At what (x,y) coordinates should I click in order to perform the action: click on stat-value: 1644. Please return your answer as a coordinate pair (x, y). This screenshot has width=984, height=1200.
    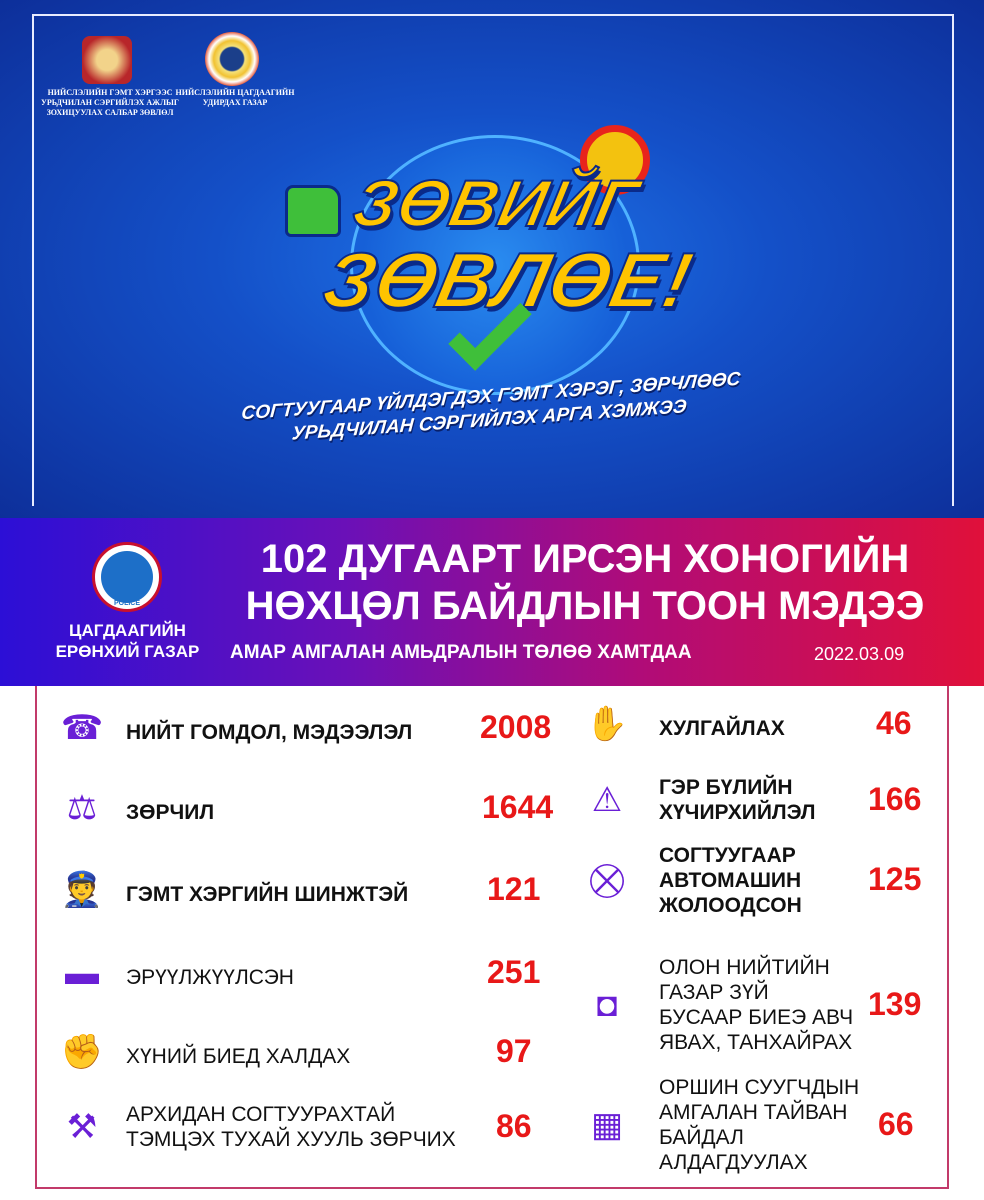
    Looking at the image, I should click on (518, 807).